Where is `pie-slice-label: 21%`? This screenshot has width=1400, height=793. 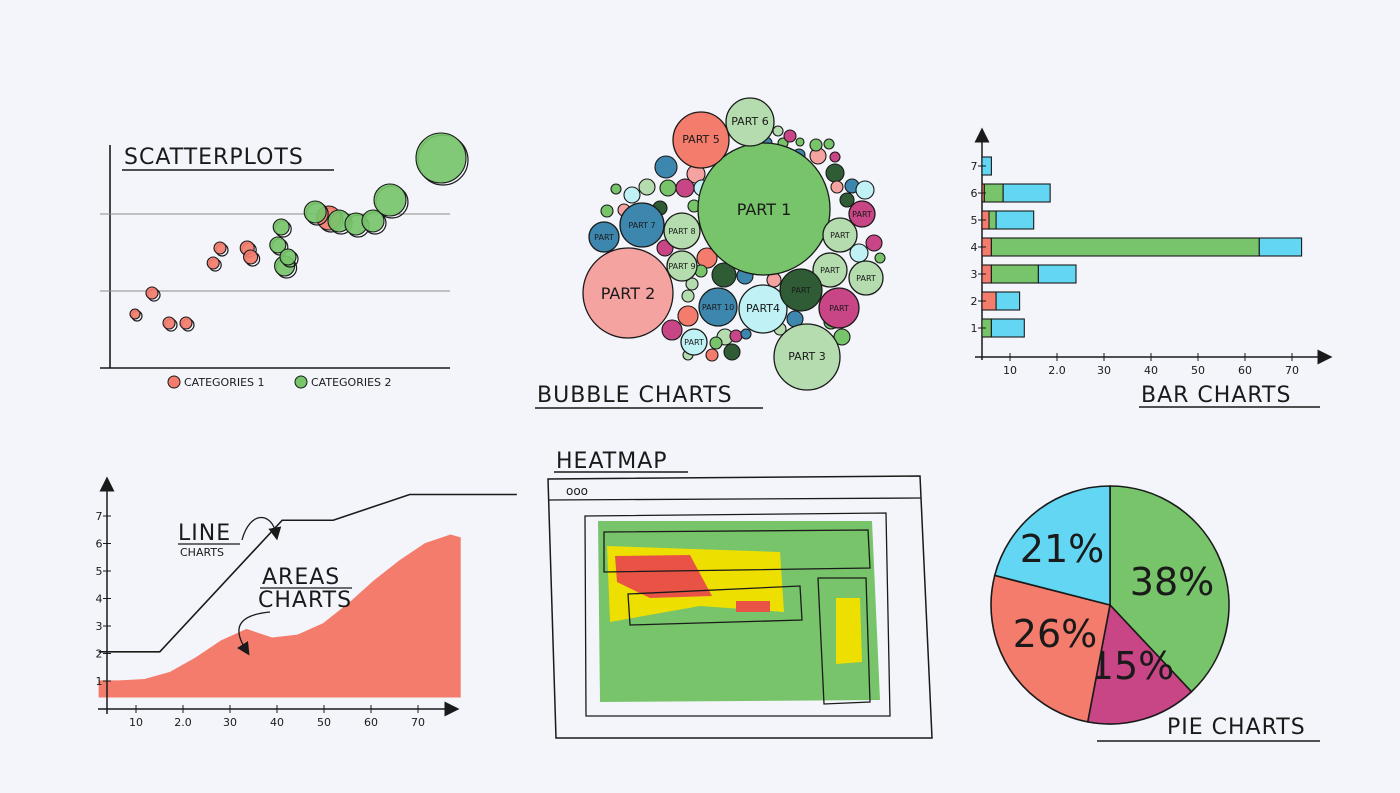
pie-slice-label: 21% is located at coordinates (1062, 549).